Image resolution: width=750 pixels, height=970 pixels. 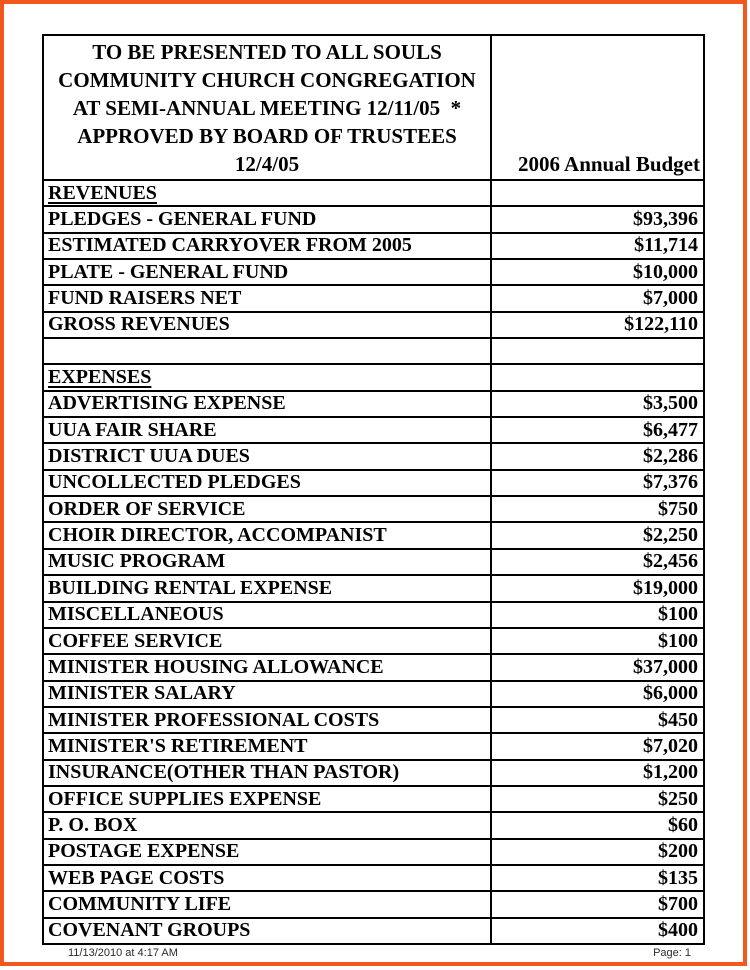 I want to click on table-row: PLEDGES - GENERAL FUND $93,396, so click(x=373, y=218).